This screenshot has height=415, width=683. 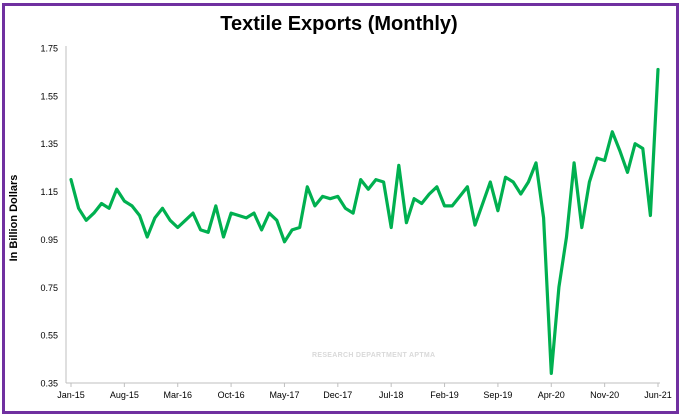 I want to click on x-tick-label: Sep-19, so click(x=497, y=395).